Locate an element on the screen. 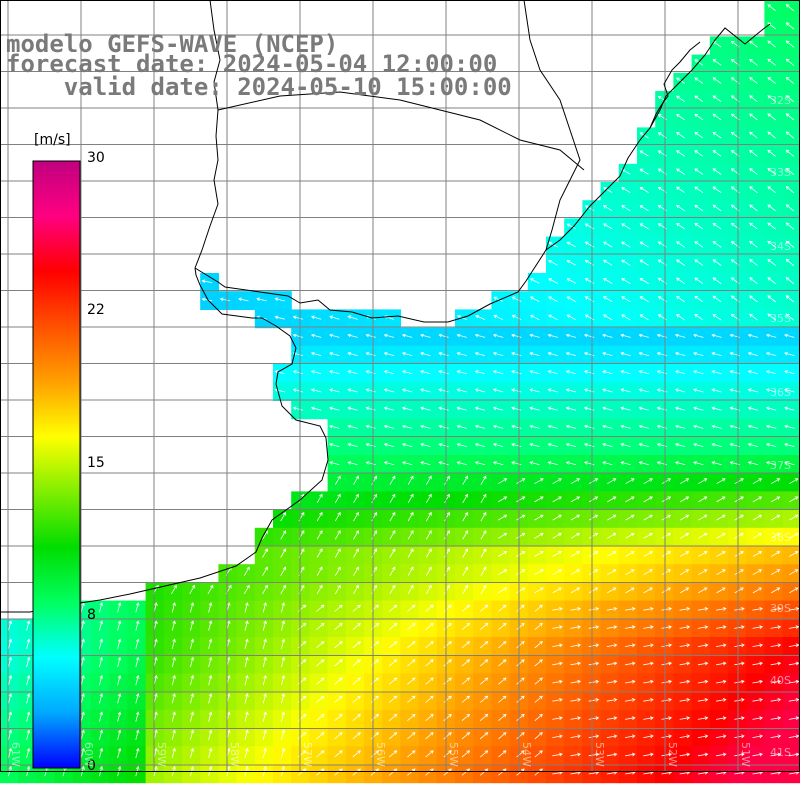  lon-label: 54W is located at coordinates (526, 754).